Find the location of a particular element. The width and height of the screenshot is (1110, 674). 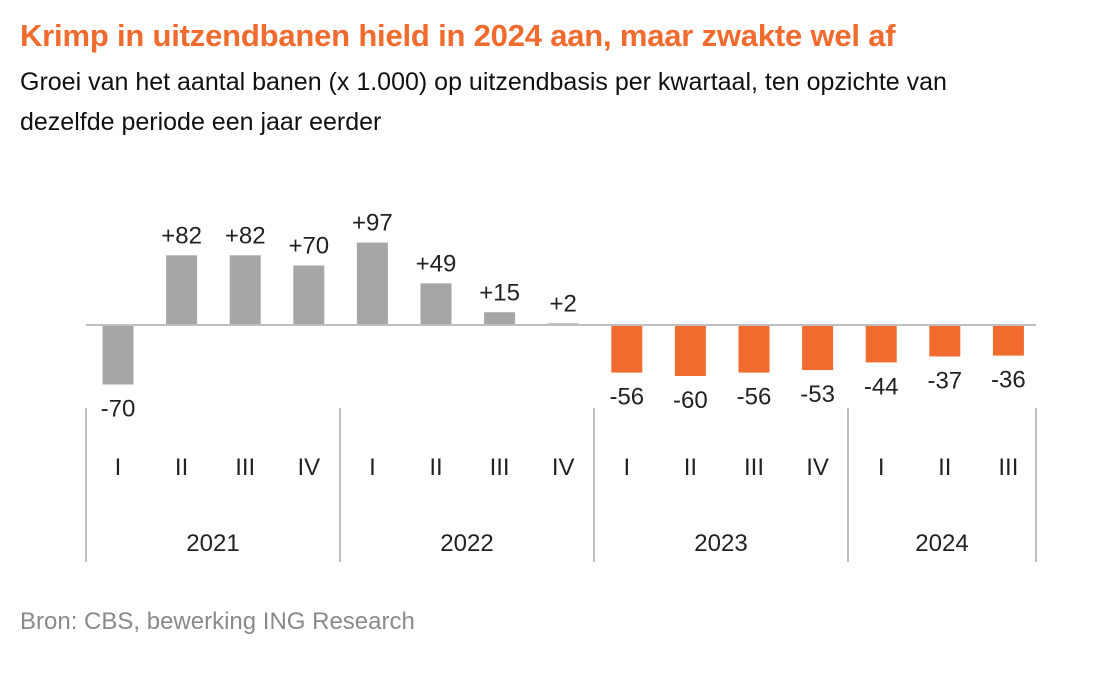

year-label: 2021 is located at coordinates (212, 543).